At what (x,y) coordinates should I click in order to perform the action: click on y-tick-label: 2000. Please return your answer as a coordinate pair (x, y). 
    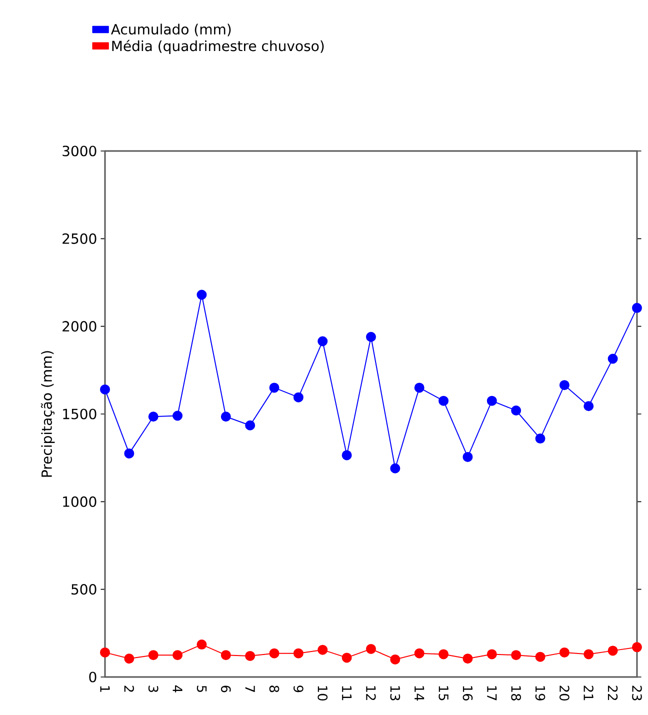
    Looking at the image, I should click on (79, 326).